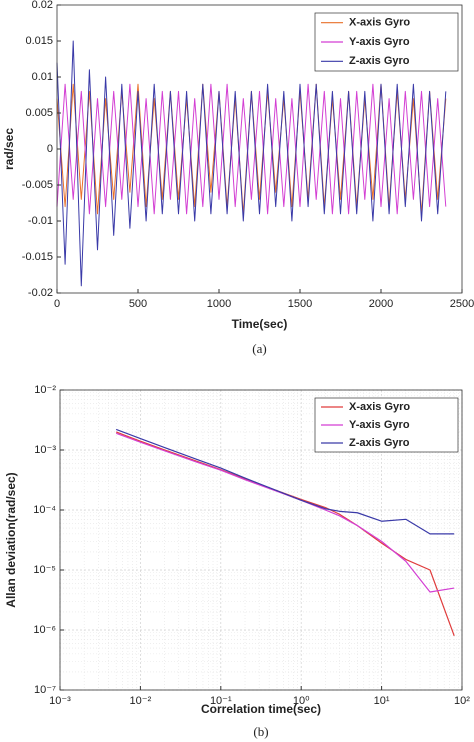 This screenshot has height=742, width=474. I want to click on y-tick-label: 10⁻⁷, so click(45, 690).